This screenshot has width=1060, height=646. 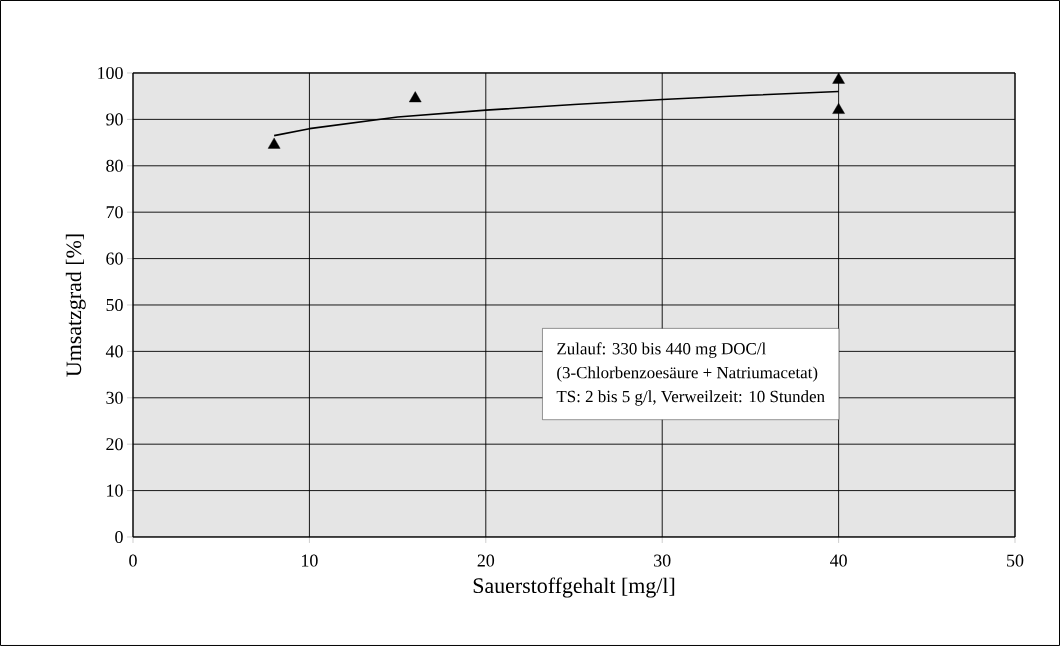 What do you see at coordinates (114, 165) in the screenshot?
I see `y-tick-label: 80` at bounding box center [114, 165].